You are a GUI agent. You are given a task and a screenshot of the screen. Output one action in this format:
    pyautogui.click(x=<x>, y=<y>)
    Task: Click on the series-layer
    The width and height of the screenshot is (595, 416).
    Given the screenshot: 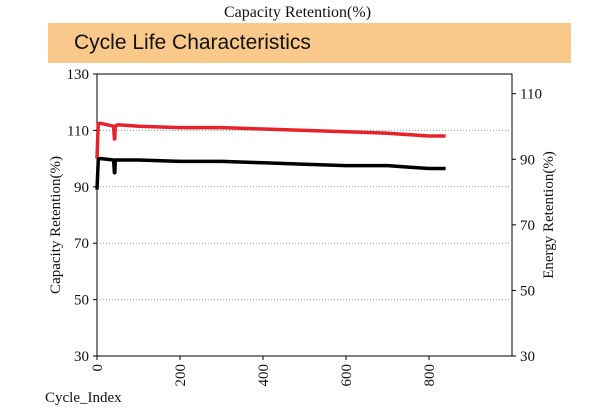 What is the action you would take?
    pyautogui.click(x=270, y=155)
    